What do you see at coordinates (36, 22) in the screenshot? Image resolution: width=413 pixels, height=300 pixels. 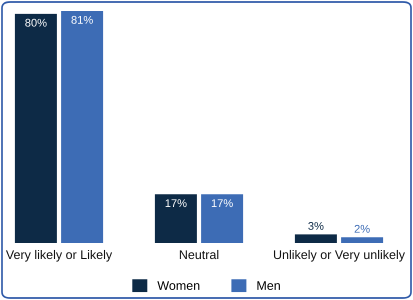 I see `data-label: 80%` at bounding box center [36, 22].